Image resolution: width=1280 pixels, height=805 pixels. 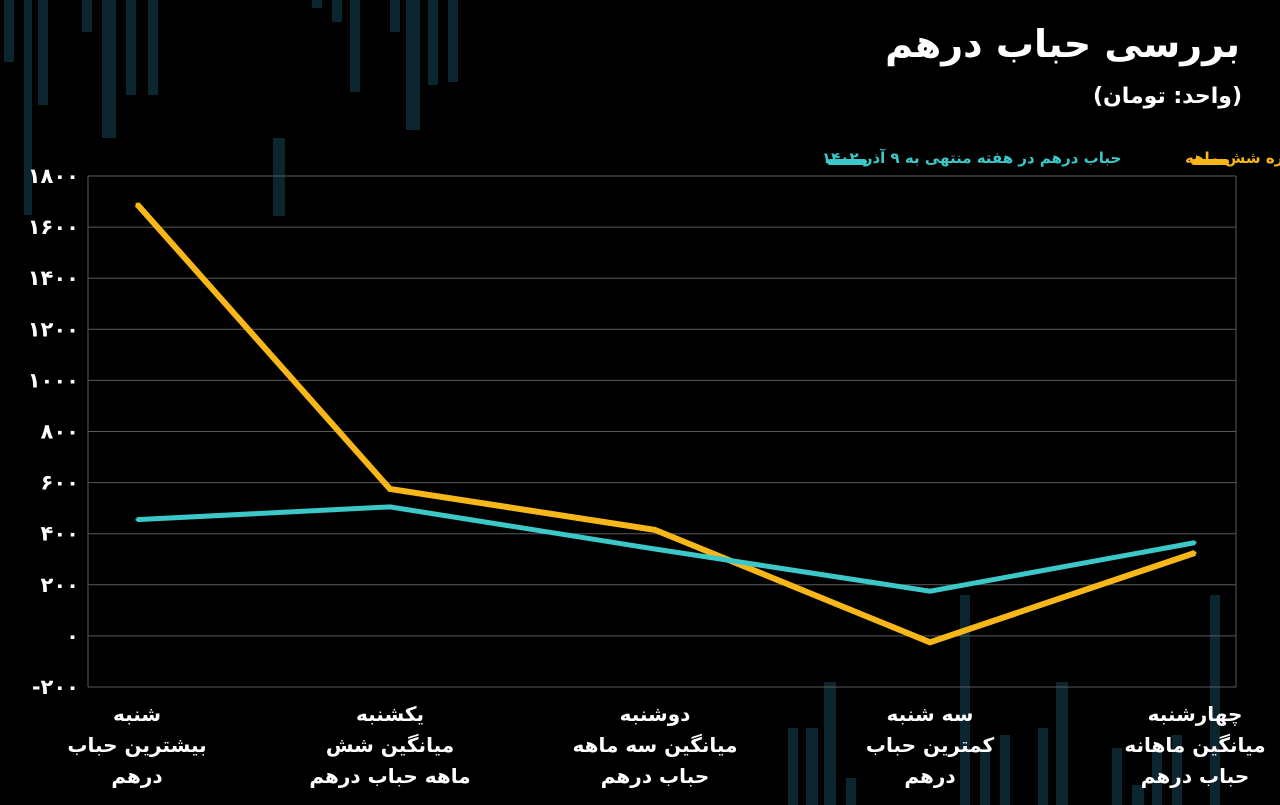 I want to click on page-title: بررسی حباب درهم, so click(x=1062, y=44).